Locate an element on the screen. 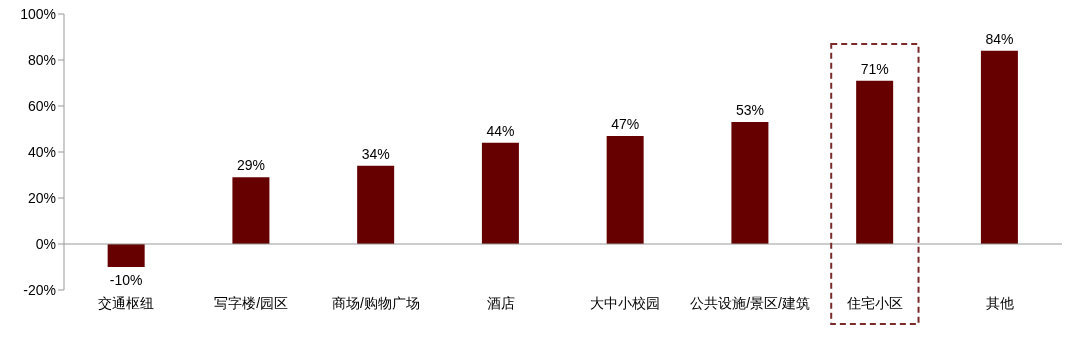  data-label: 44% is located at coordinates (500, 130).